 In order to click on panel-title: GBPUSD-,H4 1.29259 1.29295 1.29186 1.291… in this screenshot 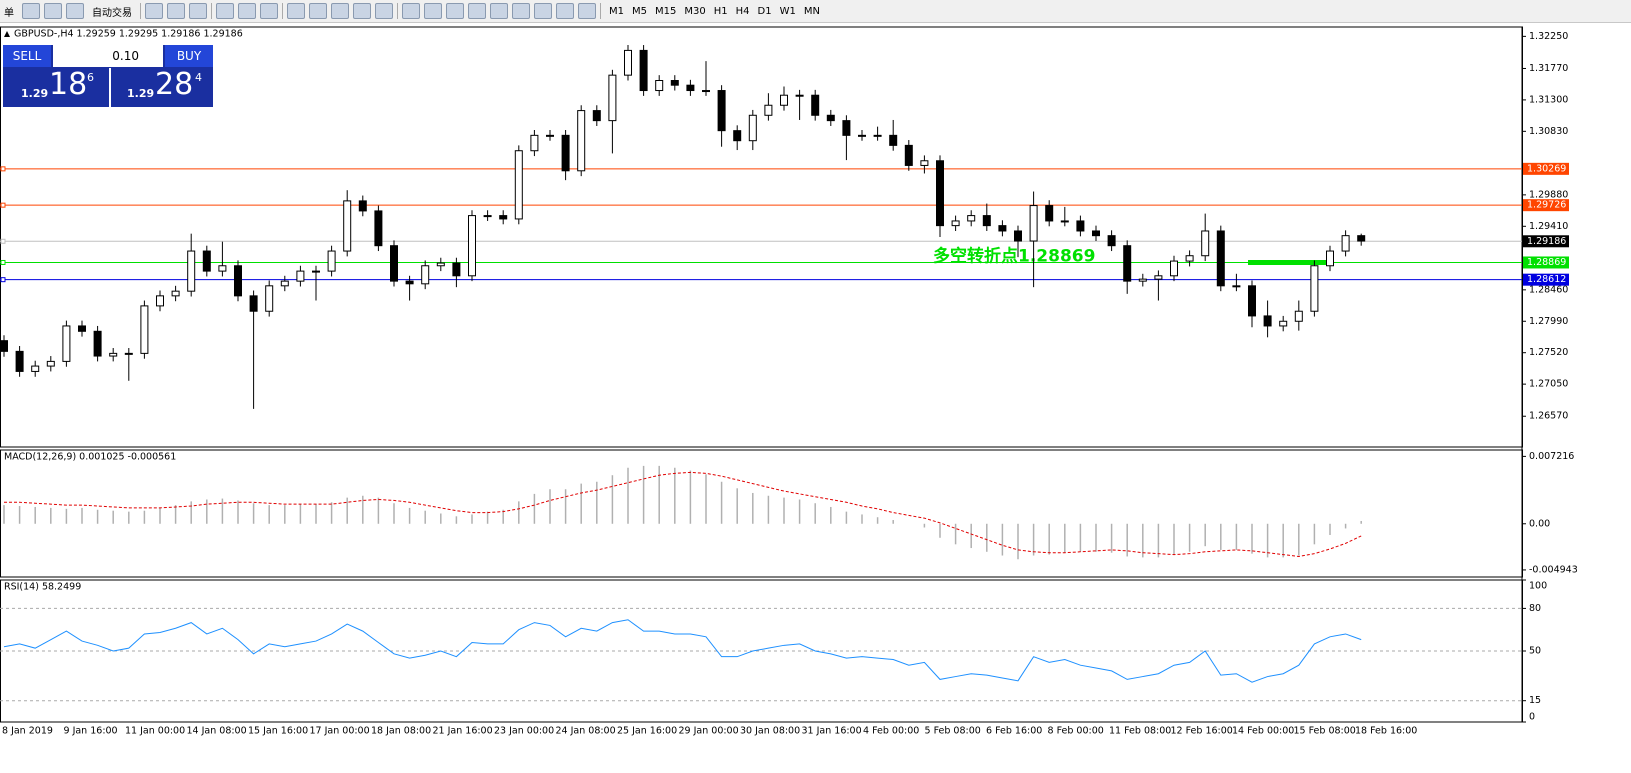, I will do `click(128, 34)`.